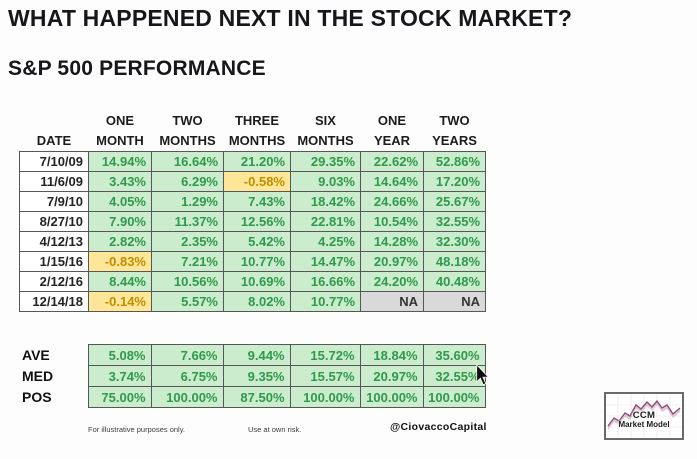 Image resolution: width=697 pixels, height=459 pixels. I want to click on section-title: S&P 500 PERFORMANCE, so click(137, 68).